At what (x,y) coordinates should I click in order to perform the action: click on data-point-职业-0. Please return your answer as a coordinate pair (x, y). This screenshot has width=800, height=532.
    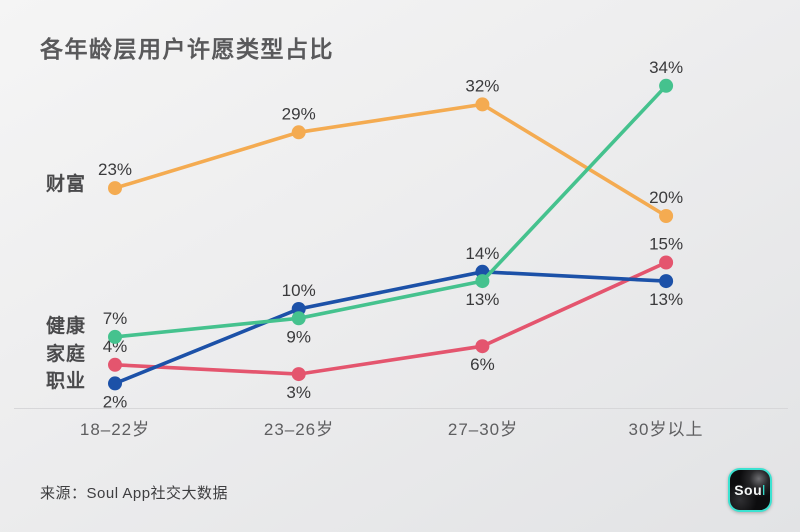
    Looking at the image, I should click on (115, 383).